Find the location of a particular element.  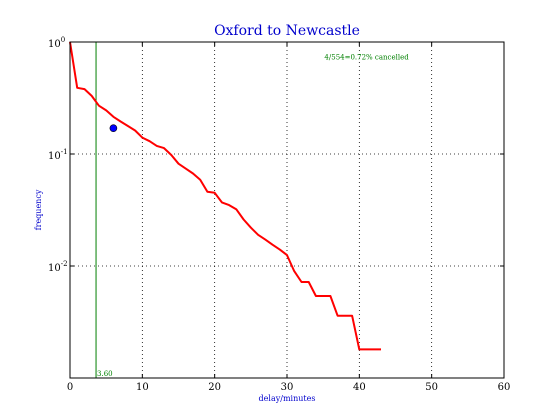

x-tick-label: 0 is located at coordinates (70, 387).